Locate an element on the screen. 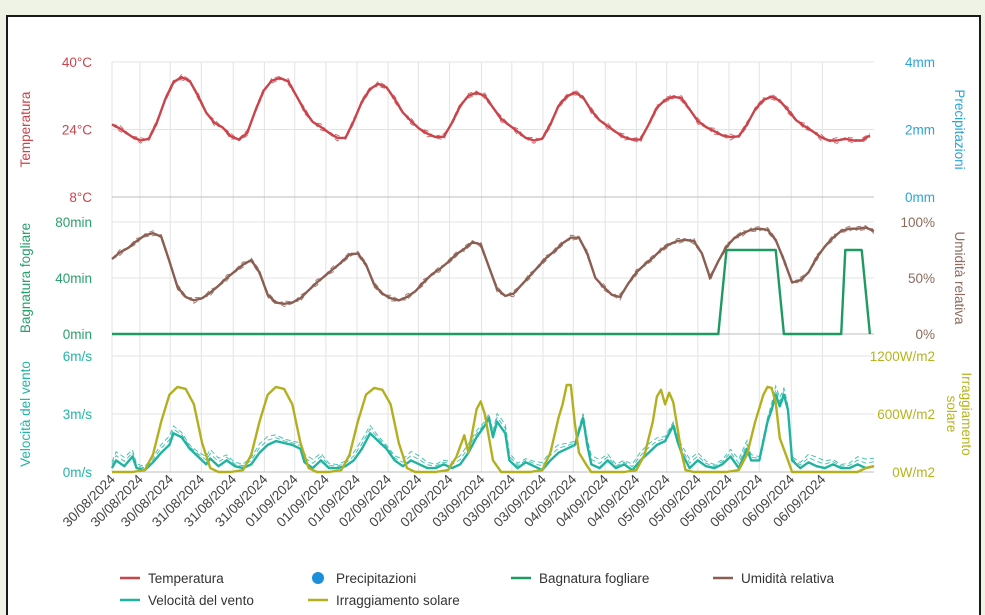 This screenshot has height=615, width=985. right-tick-label: 600W/m2 is located at coordinates (906, 414).